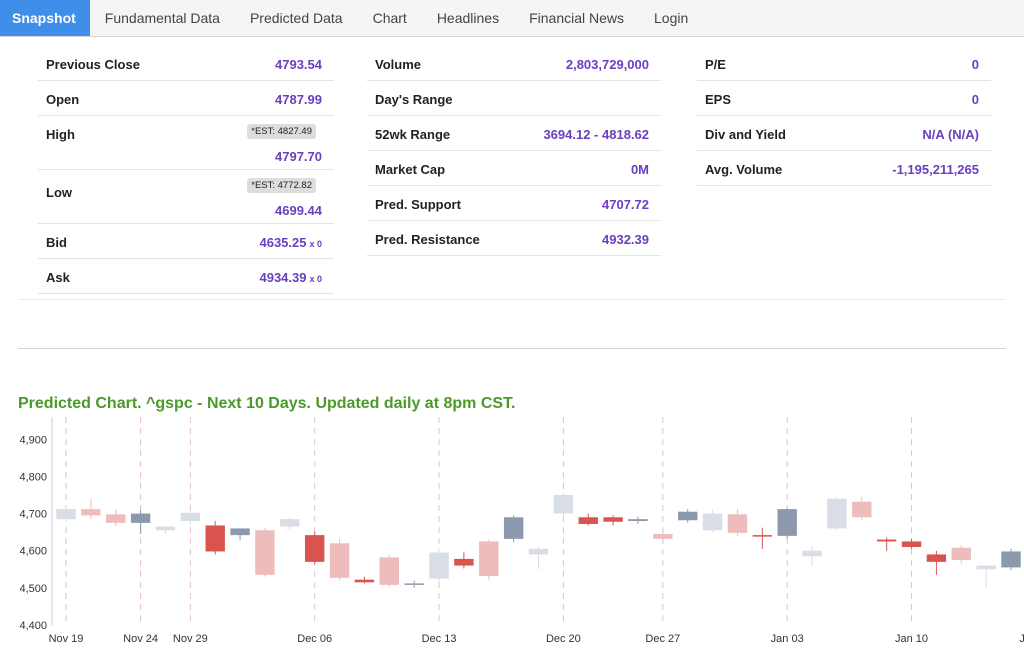 The image size is (1024, 649). I want to click on high-label: High, so click(60, 134).